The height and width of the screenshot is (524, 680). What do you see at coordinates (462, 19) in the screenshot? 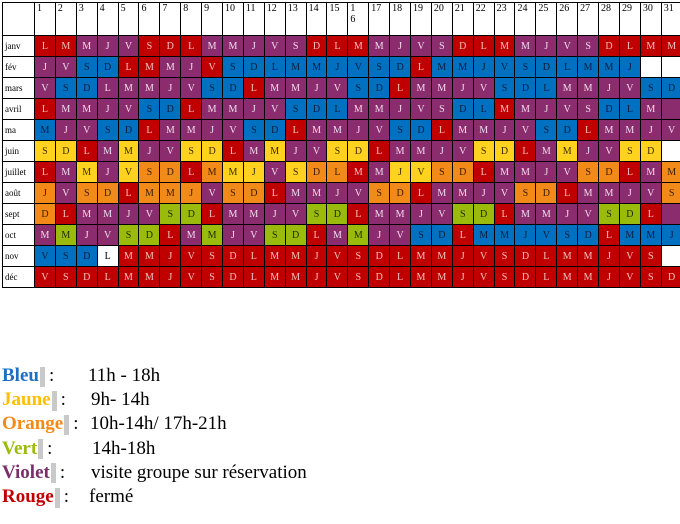
I see `day-header: 21` at bounding box center [462, 19].